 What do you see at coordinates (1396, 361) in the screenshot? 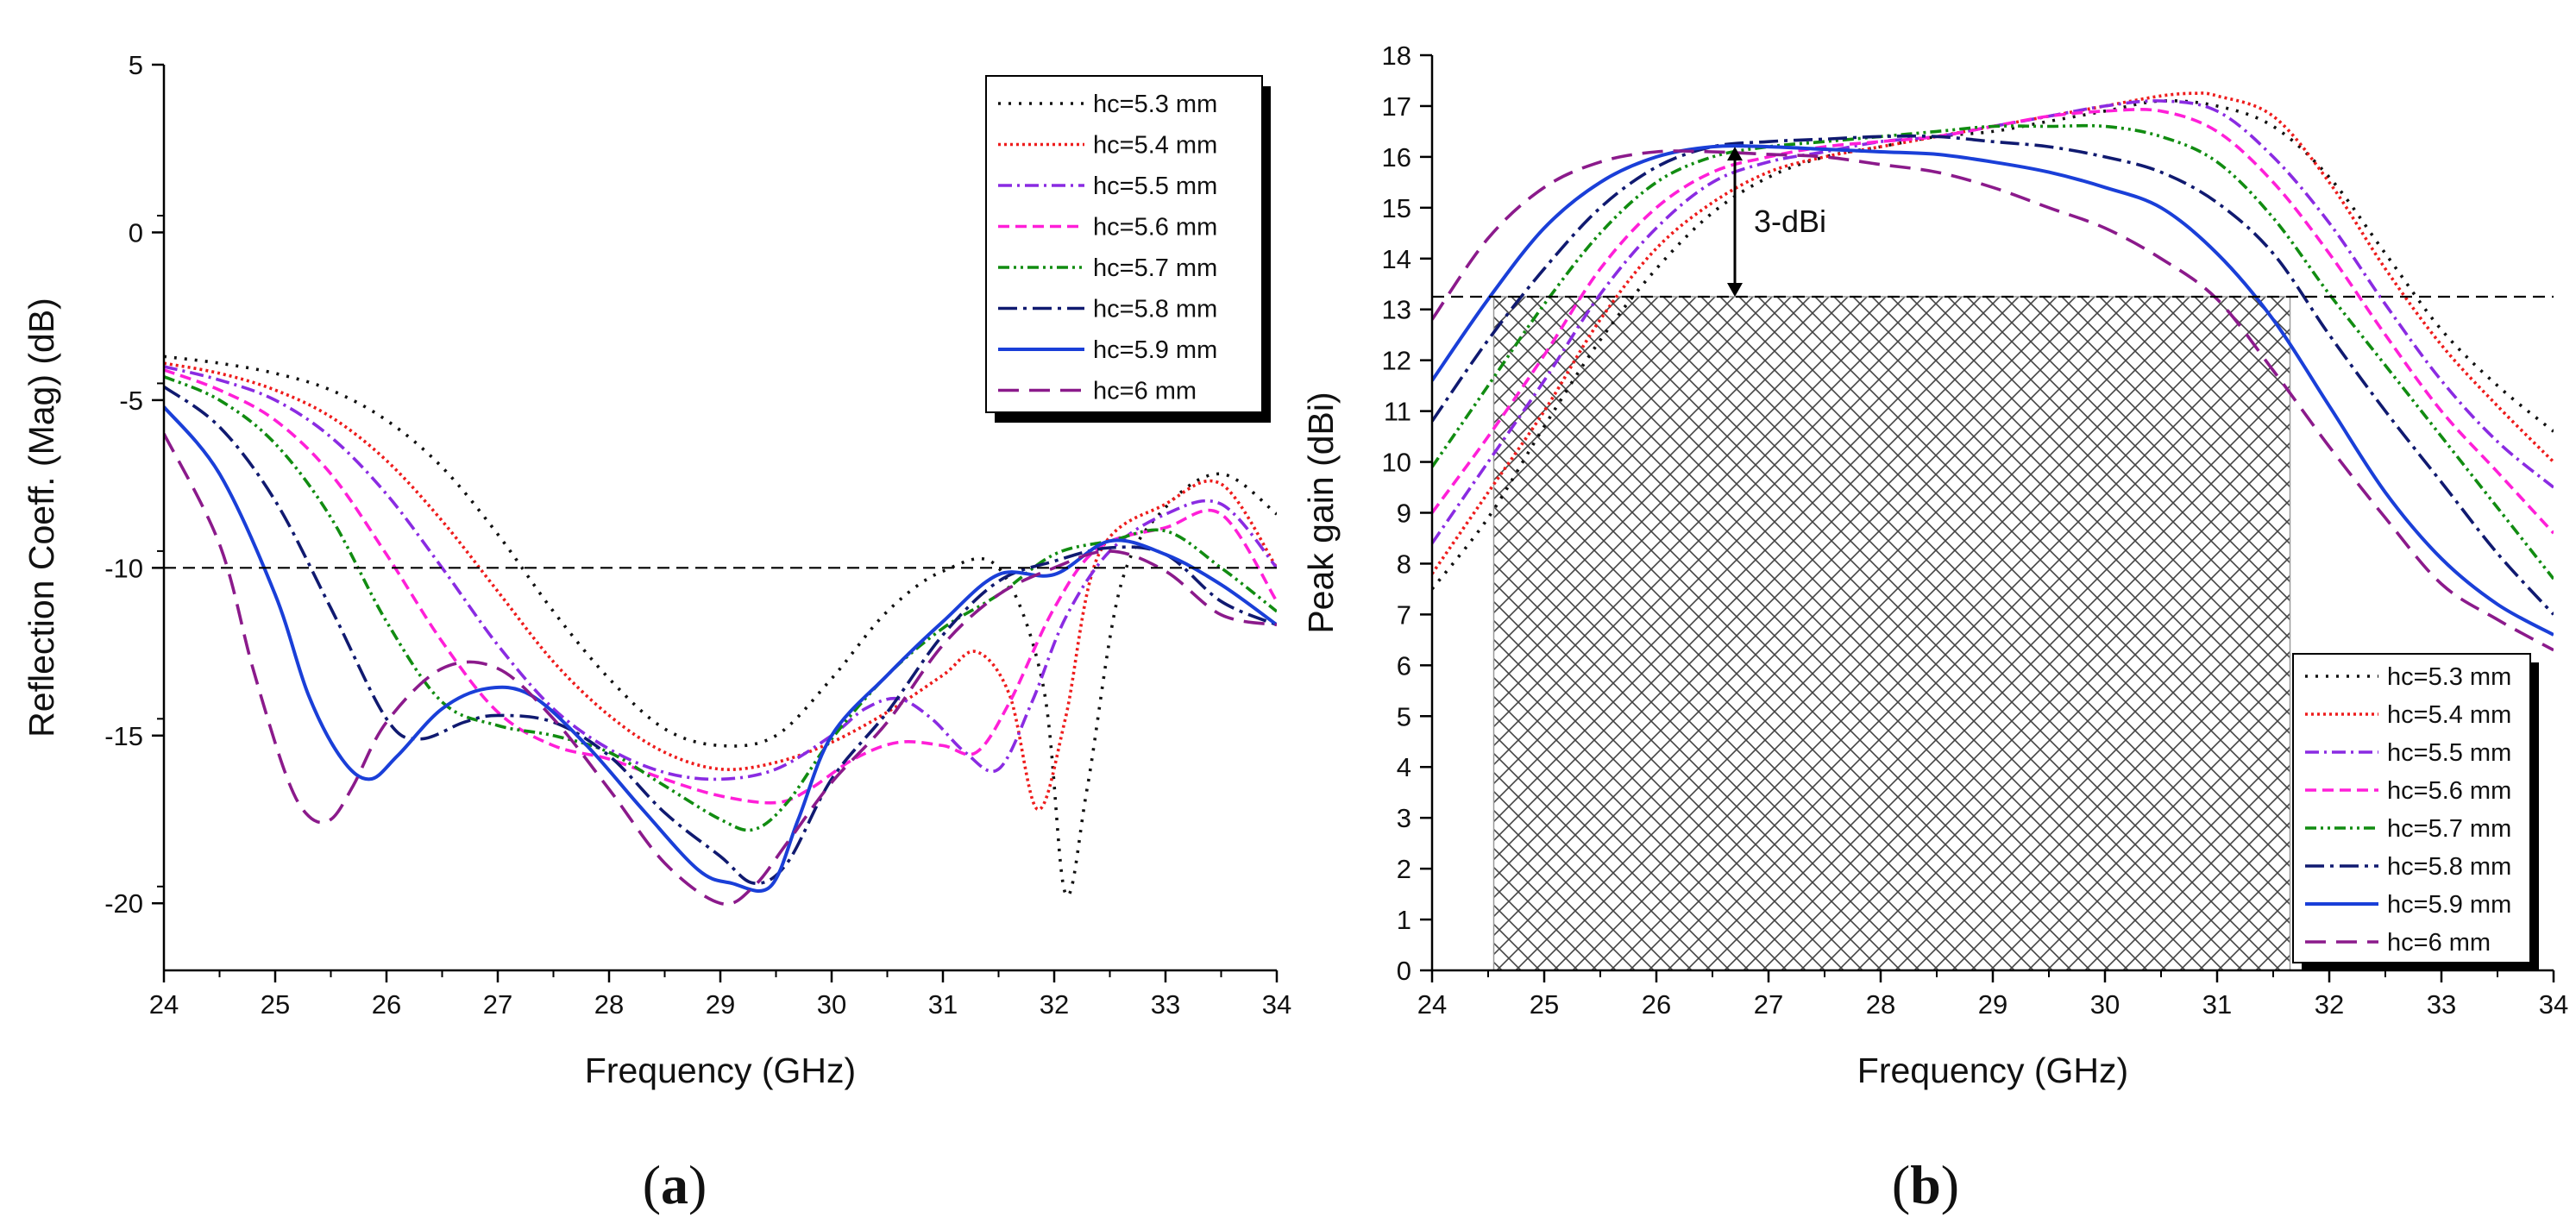
I see `y-tick-label: 12` at bounding box center [1396, 361].